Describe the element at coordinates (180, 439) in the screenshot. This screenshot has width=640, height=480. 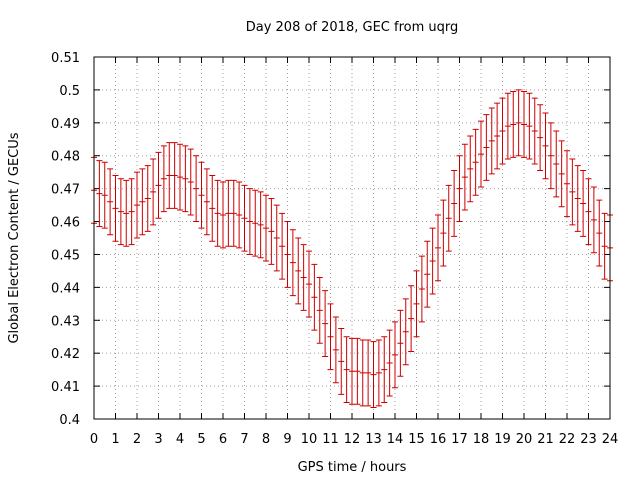
I see `x-tick-label: 4` at that location.